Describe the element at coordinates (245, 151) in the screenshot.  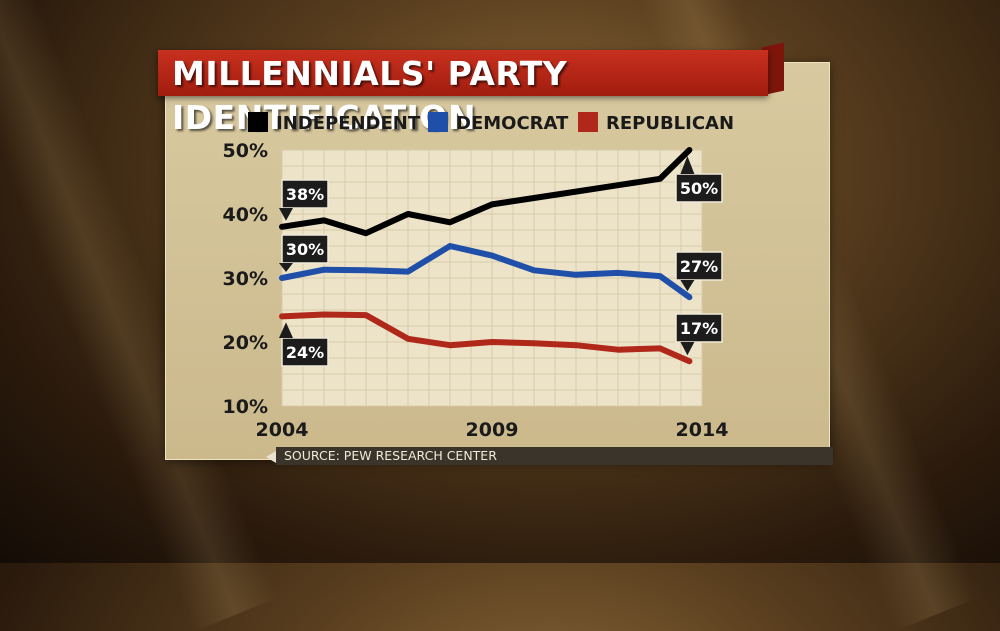
I see `y-tick-label: 50%` at that location.